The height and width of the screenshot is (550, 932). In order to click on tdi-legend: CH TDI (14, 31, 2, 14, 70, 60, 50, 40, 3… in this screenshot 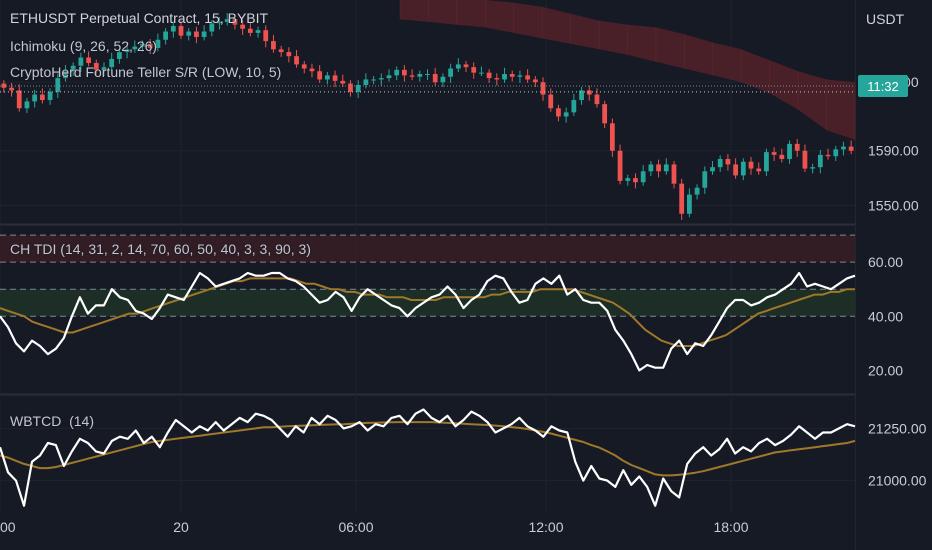, I will do `click(160, 249)`.